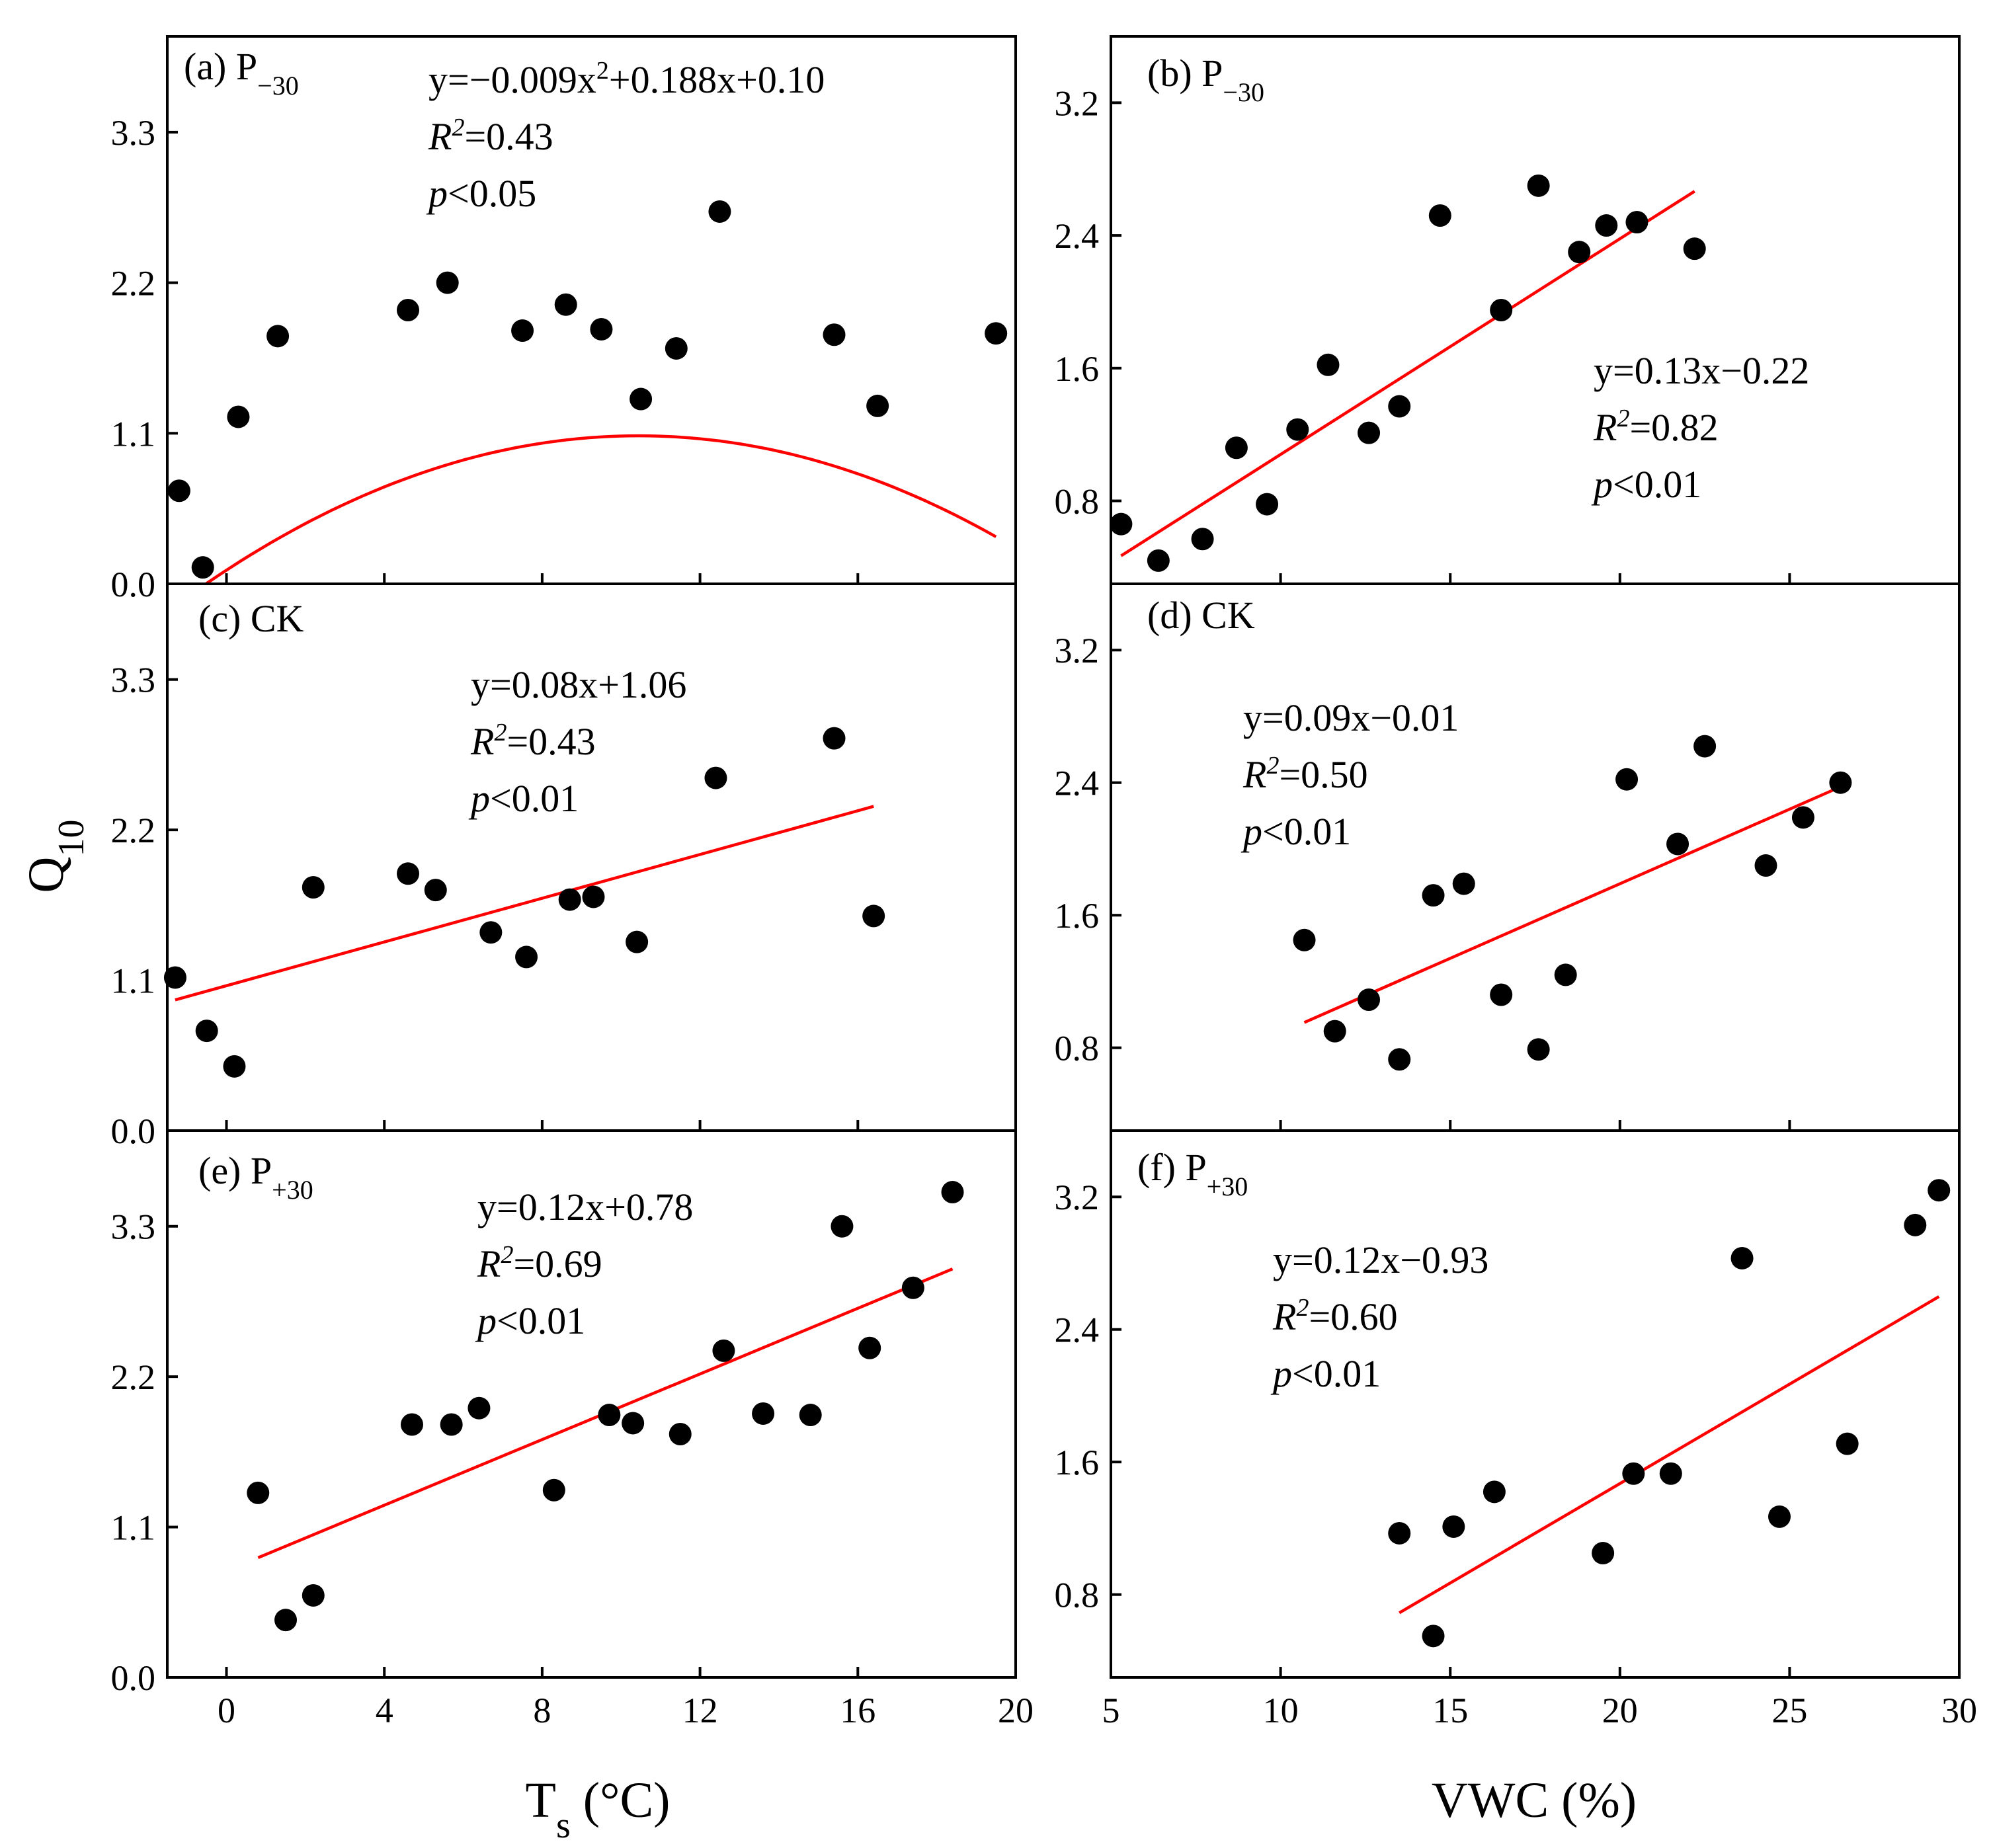 The image size is (1993, 1848). I want to click on panel-letter-c: (c), so click(224, 618).